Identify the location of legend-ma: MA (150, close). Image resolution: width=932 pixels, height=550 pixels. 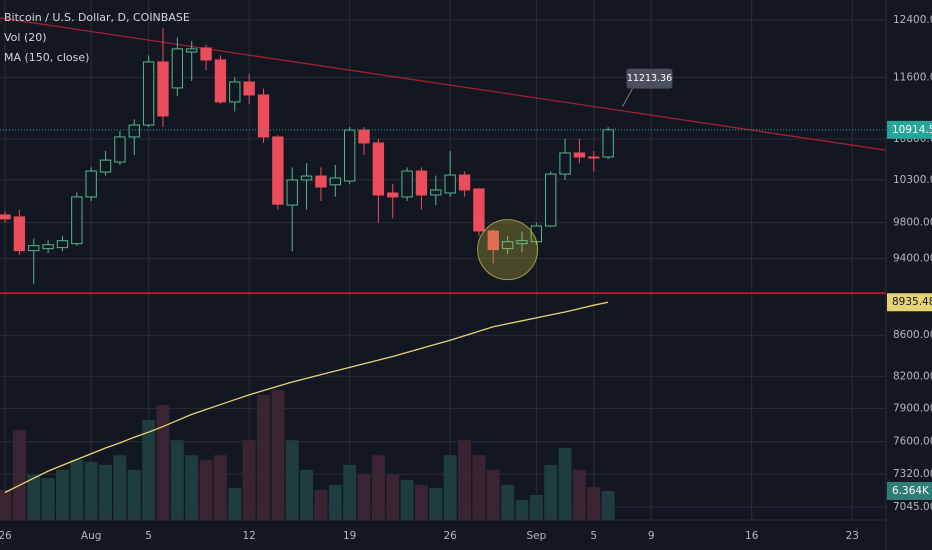
(46, 57).